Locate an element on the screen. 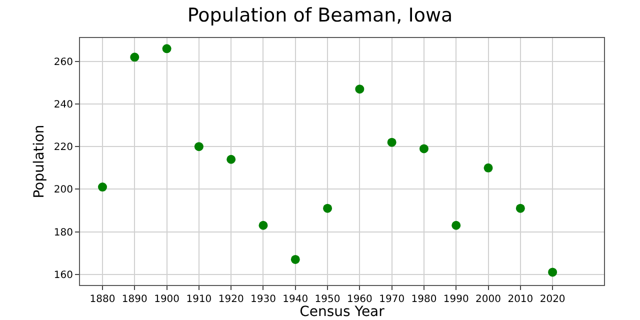  x-tick-label: 2000 is located at coordinates (488, 299).